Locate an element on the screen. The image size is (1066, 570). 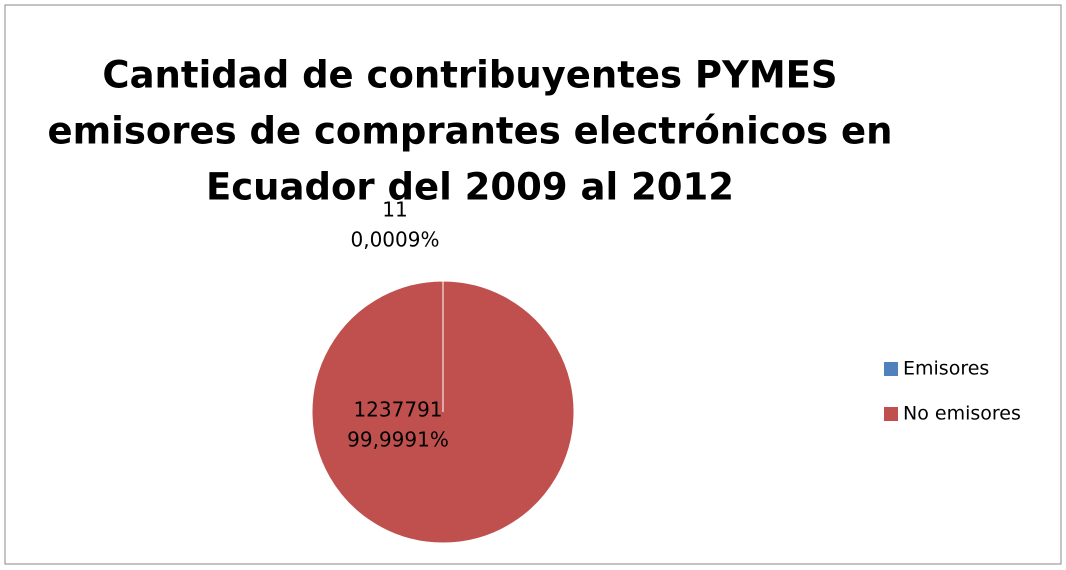
pie-slice is located at coordinates (443, 412).